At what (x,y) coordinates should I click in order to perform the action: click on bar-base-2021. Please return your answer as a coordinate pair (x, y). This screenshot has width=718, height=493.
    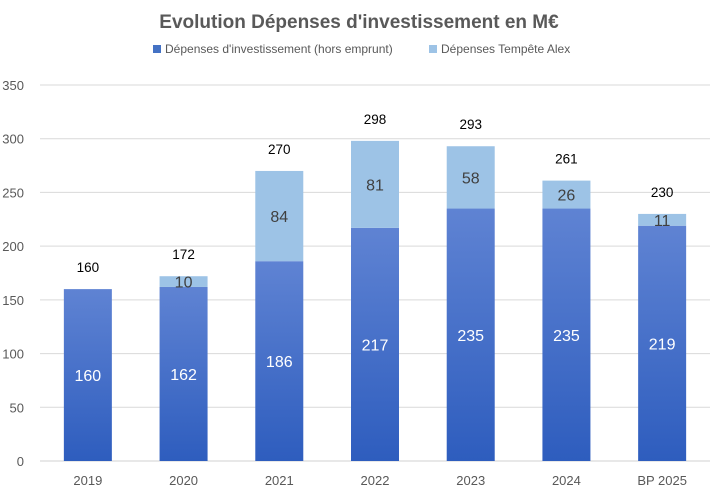
    Looking at the image, I should click on (279, 361).